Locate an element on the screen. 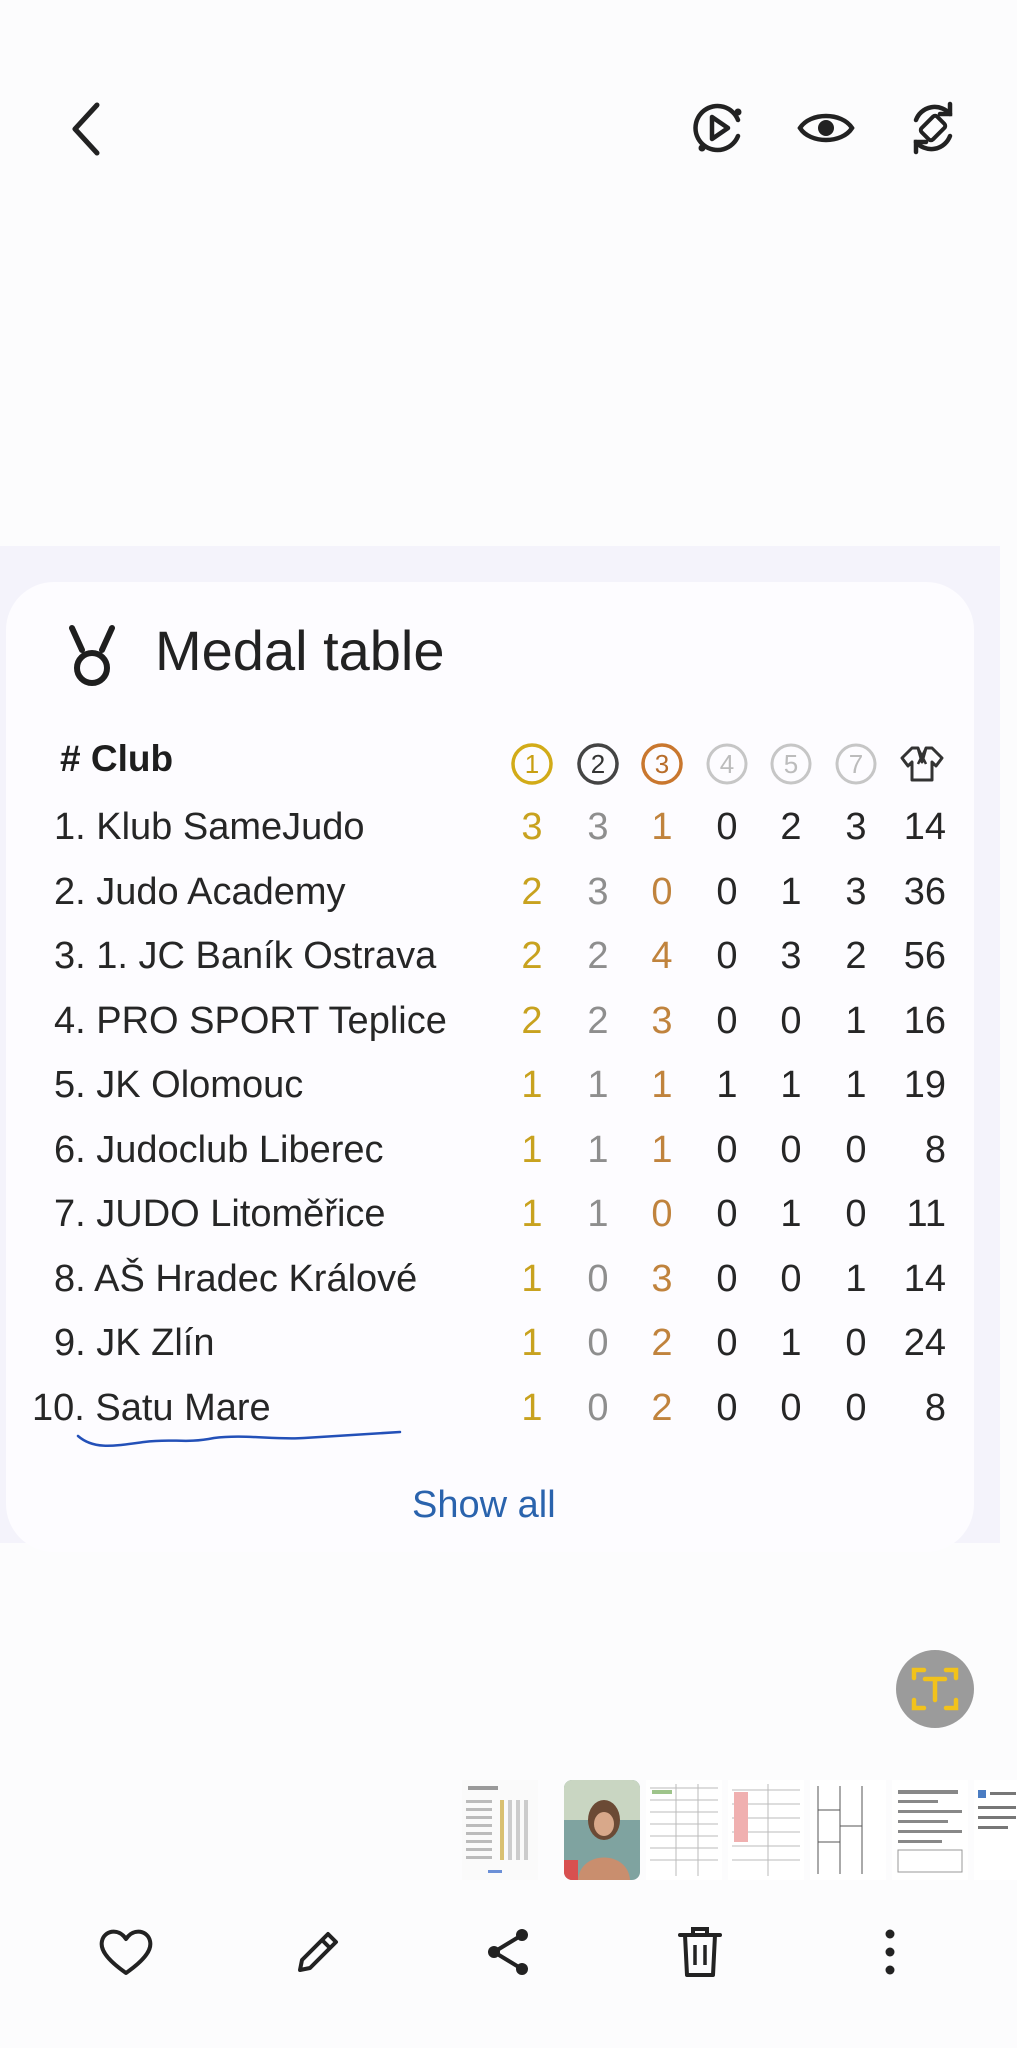  rotate-icon is located at coordinates (933, 128).